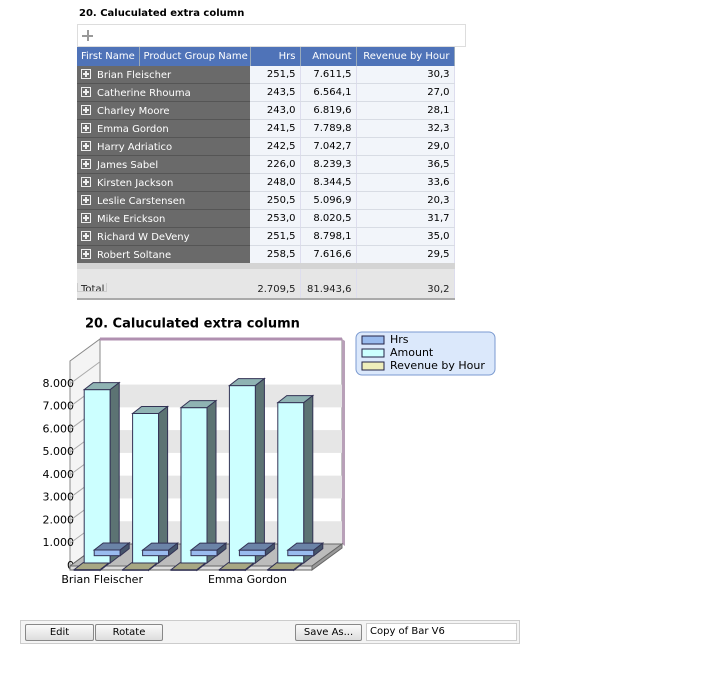 This screenshot has height=686, width=710. I want to click on name-field: Copy of Bar V6, so click(441, 632).